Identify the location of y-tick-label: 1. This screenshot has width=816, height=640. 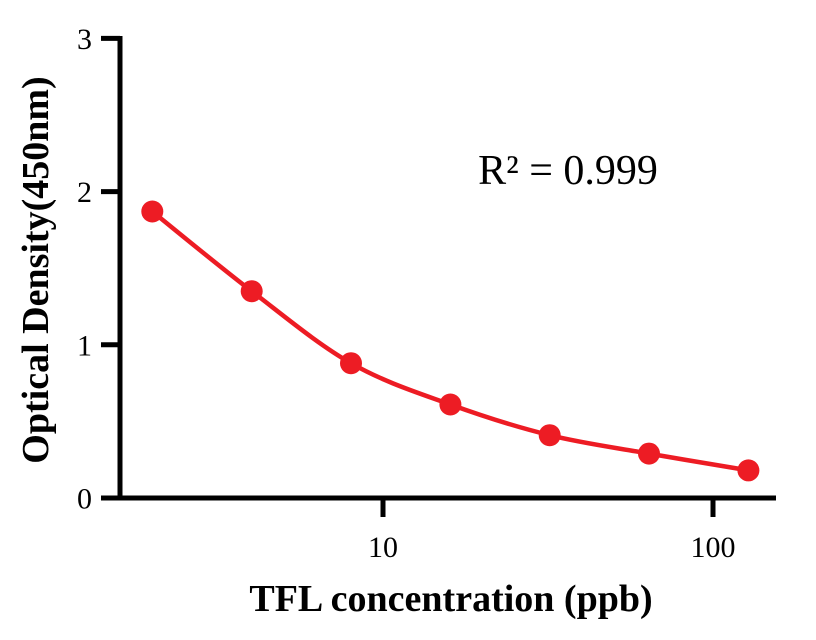
(84, 345).